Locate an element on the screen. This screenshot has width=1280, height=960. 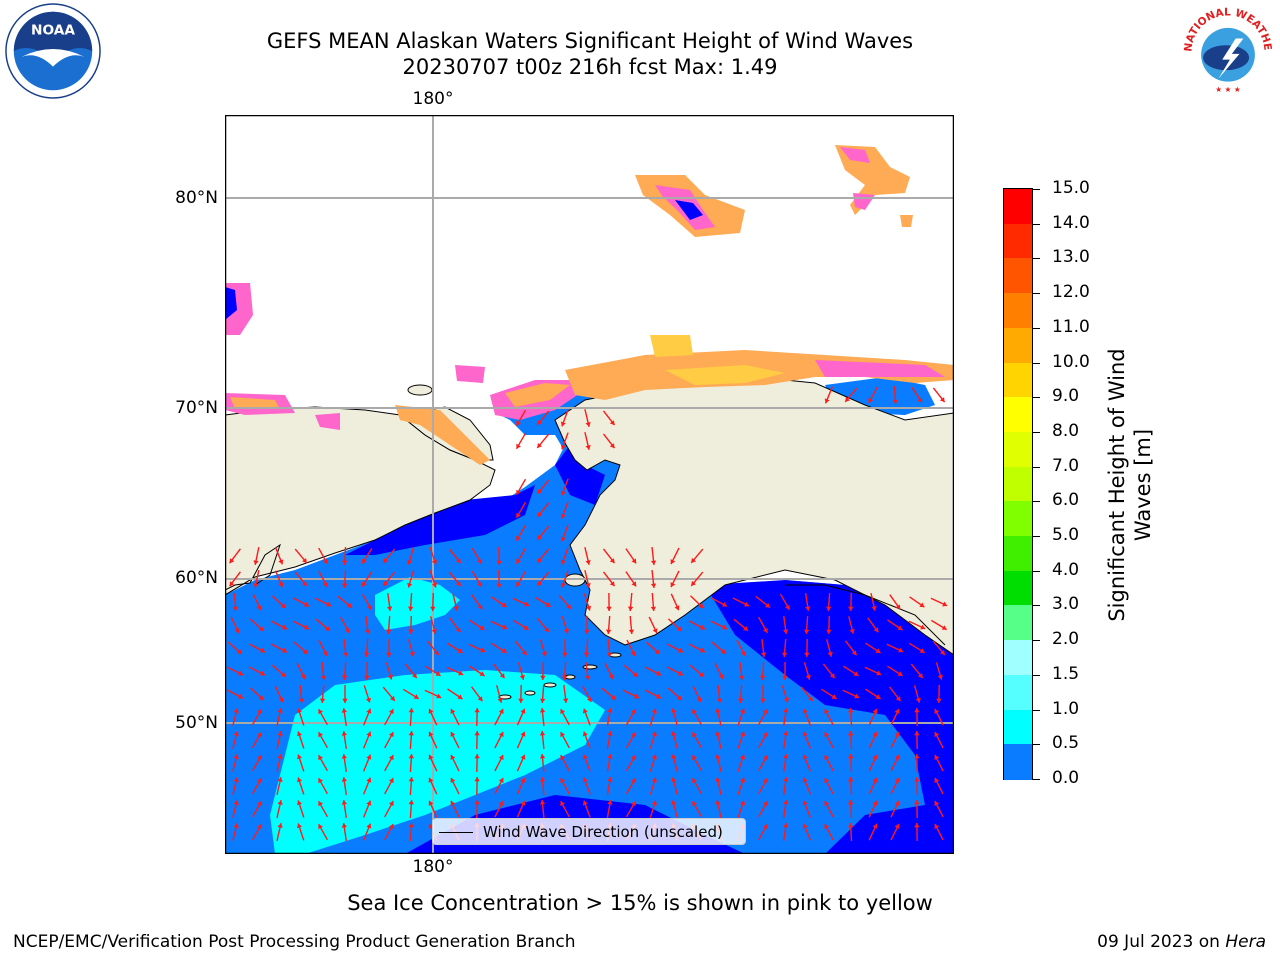
waves-cyan-north is located at coordinates (417, 603).